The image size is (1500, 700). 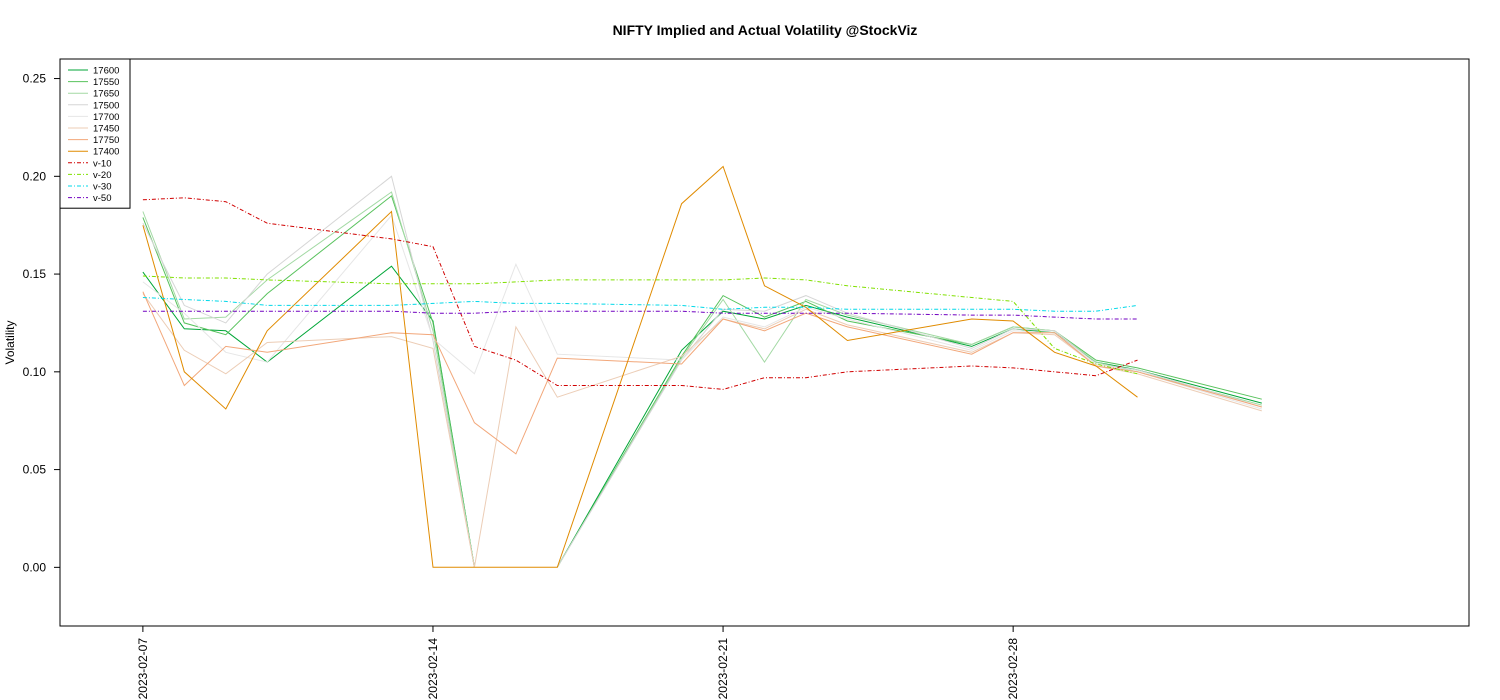 What do you see at coordinates (143, 669) in the screenshot?
I see `x-tick-label: 2023-02-07` at bounding box center [143, 669].